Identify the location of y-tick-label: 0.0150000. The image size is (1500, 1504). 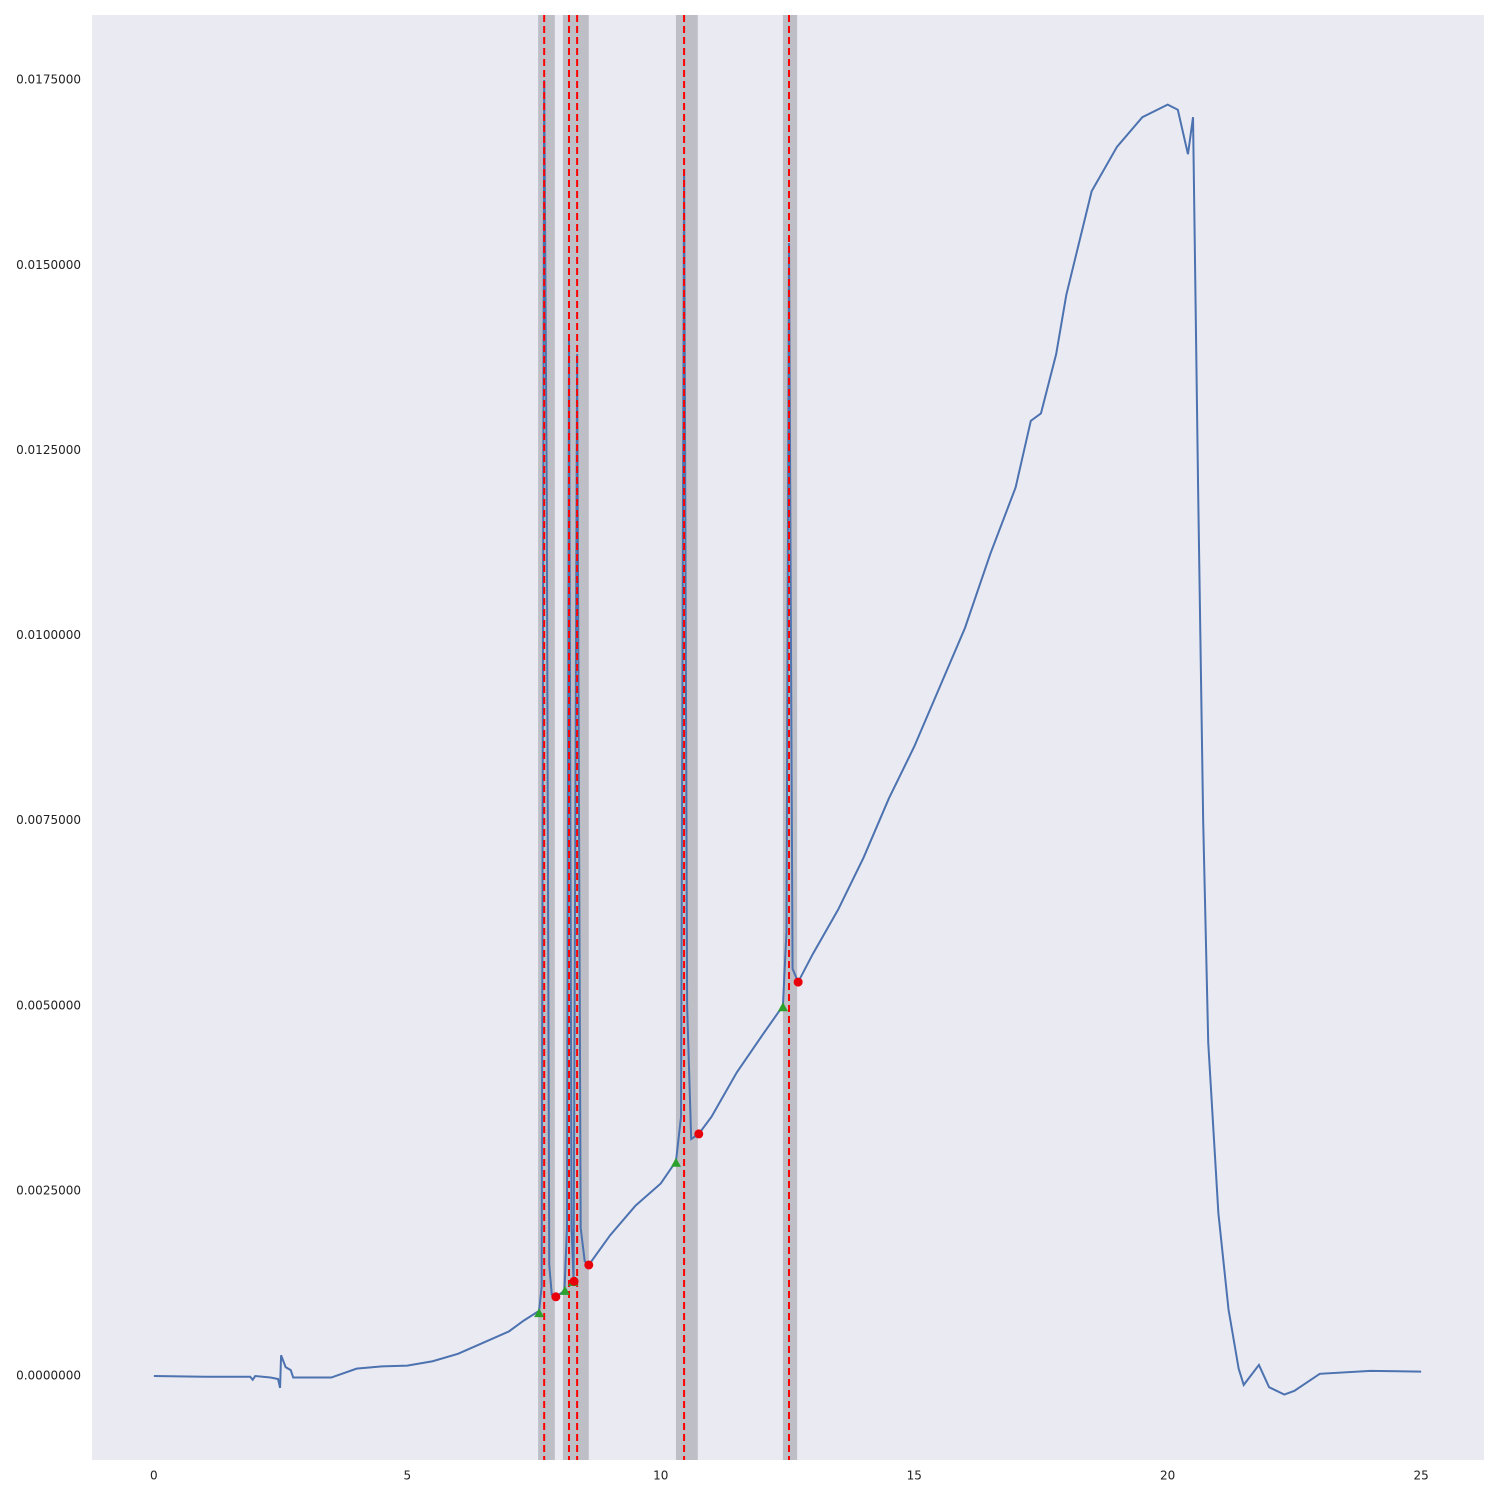
(48, 265).